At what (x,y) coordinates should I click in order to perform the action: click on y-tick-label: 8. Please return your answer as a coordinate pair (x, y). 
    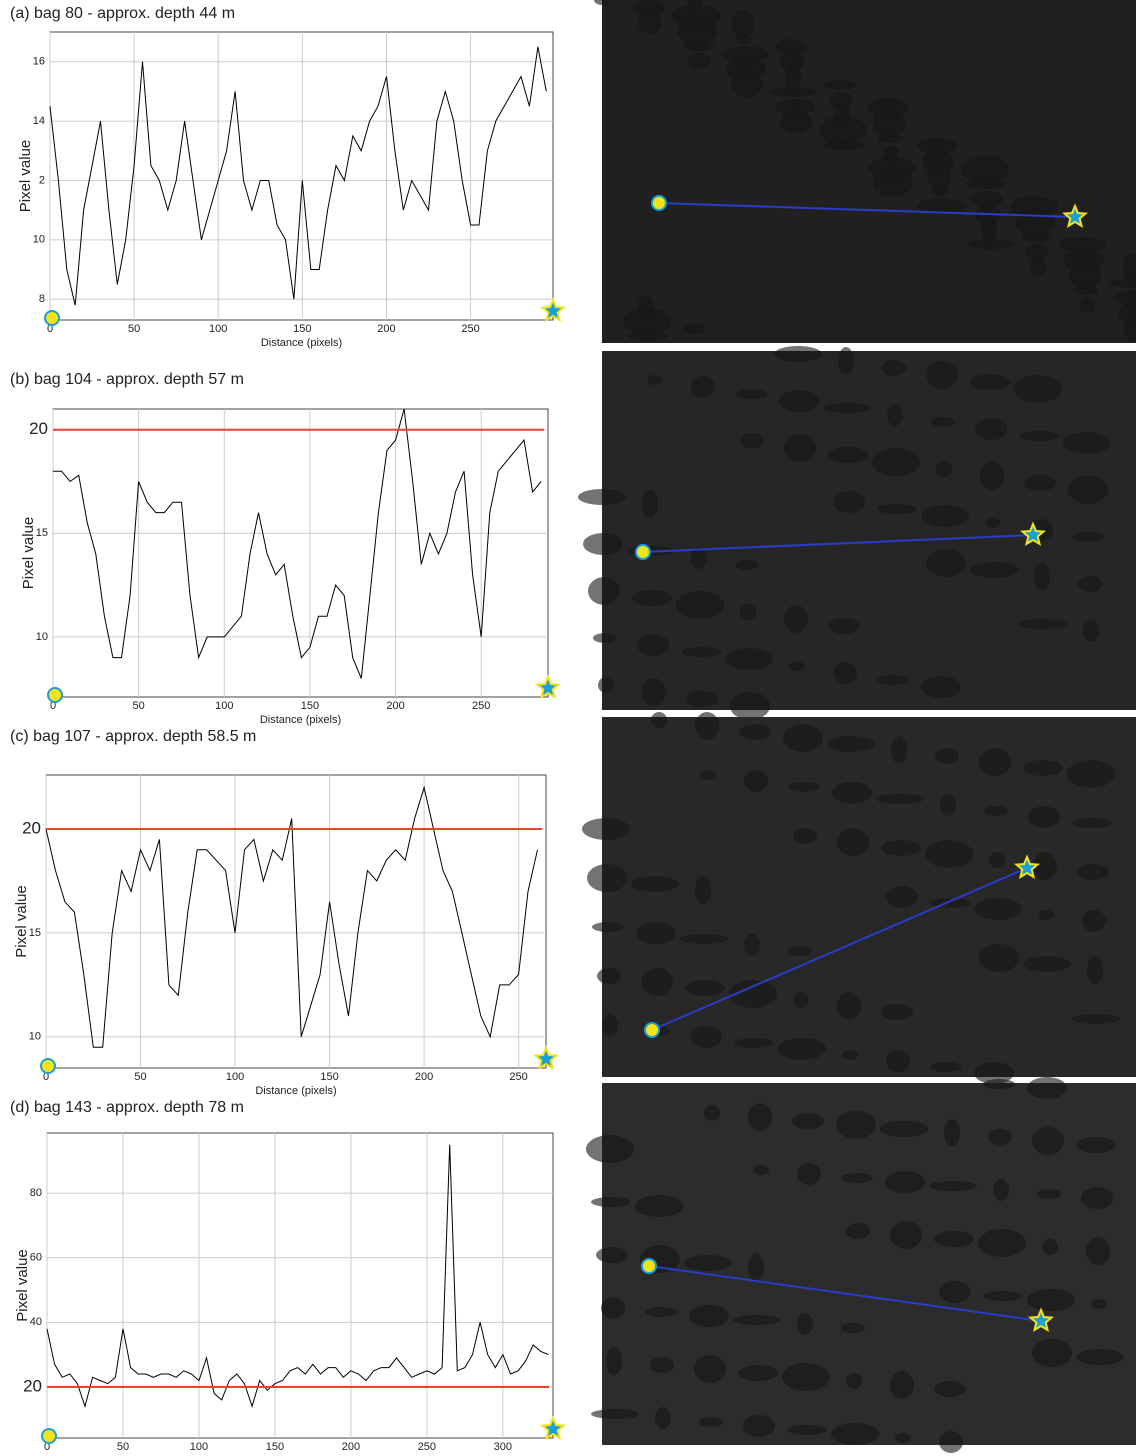
    Looking at the image, I should click on (42, 299).